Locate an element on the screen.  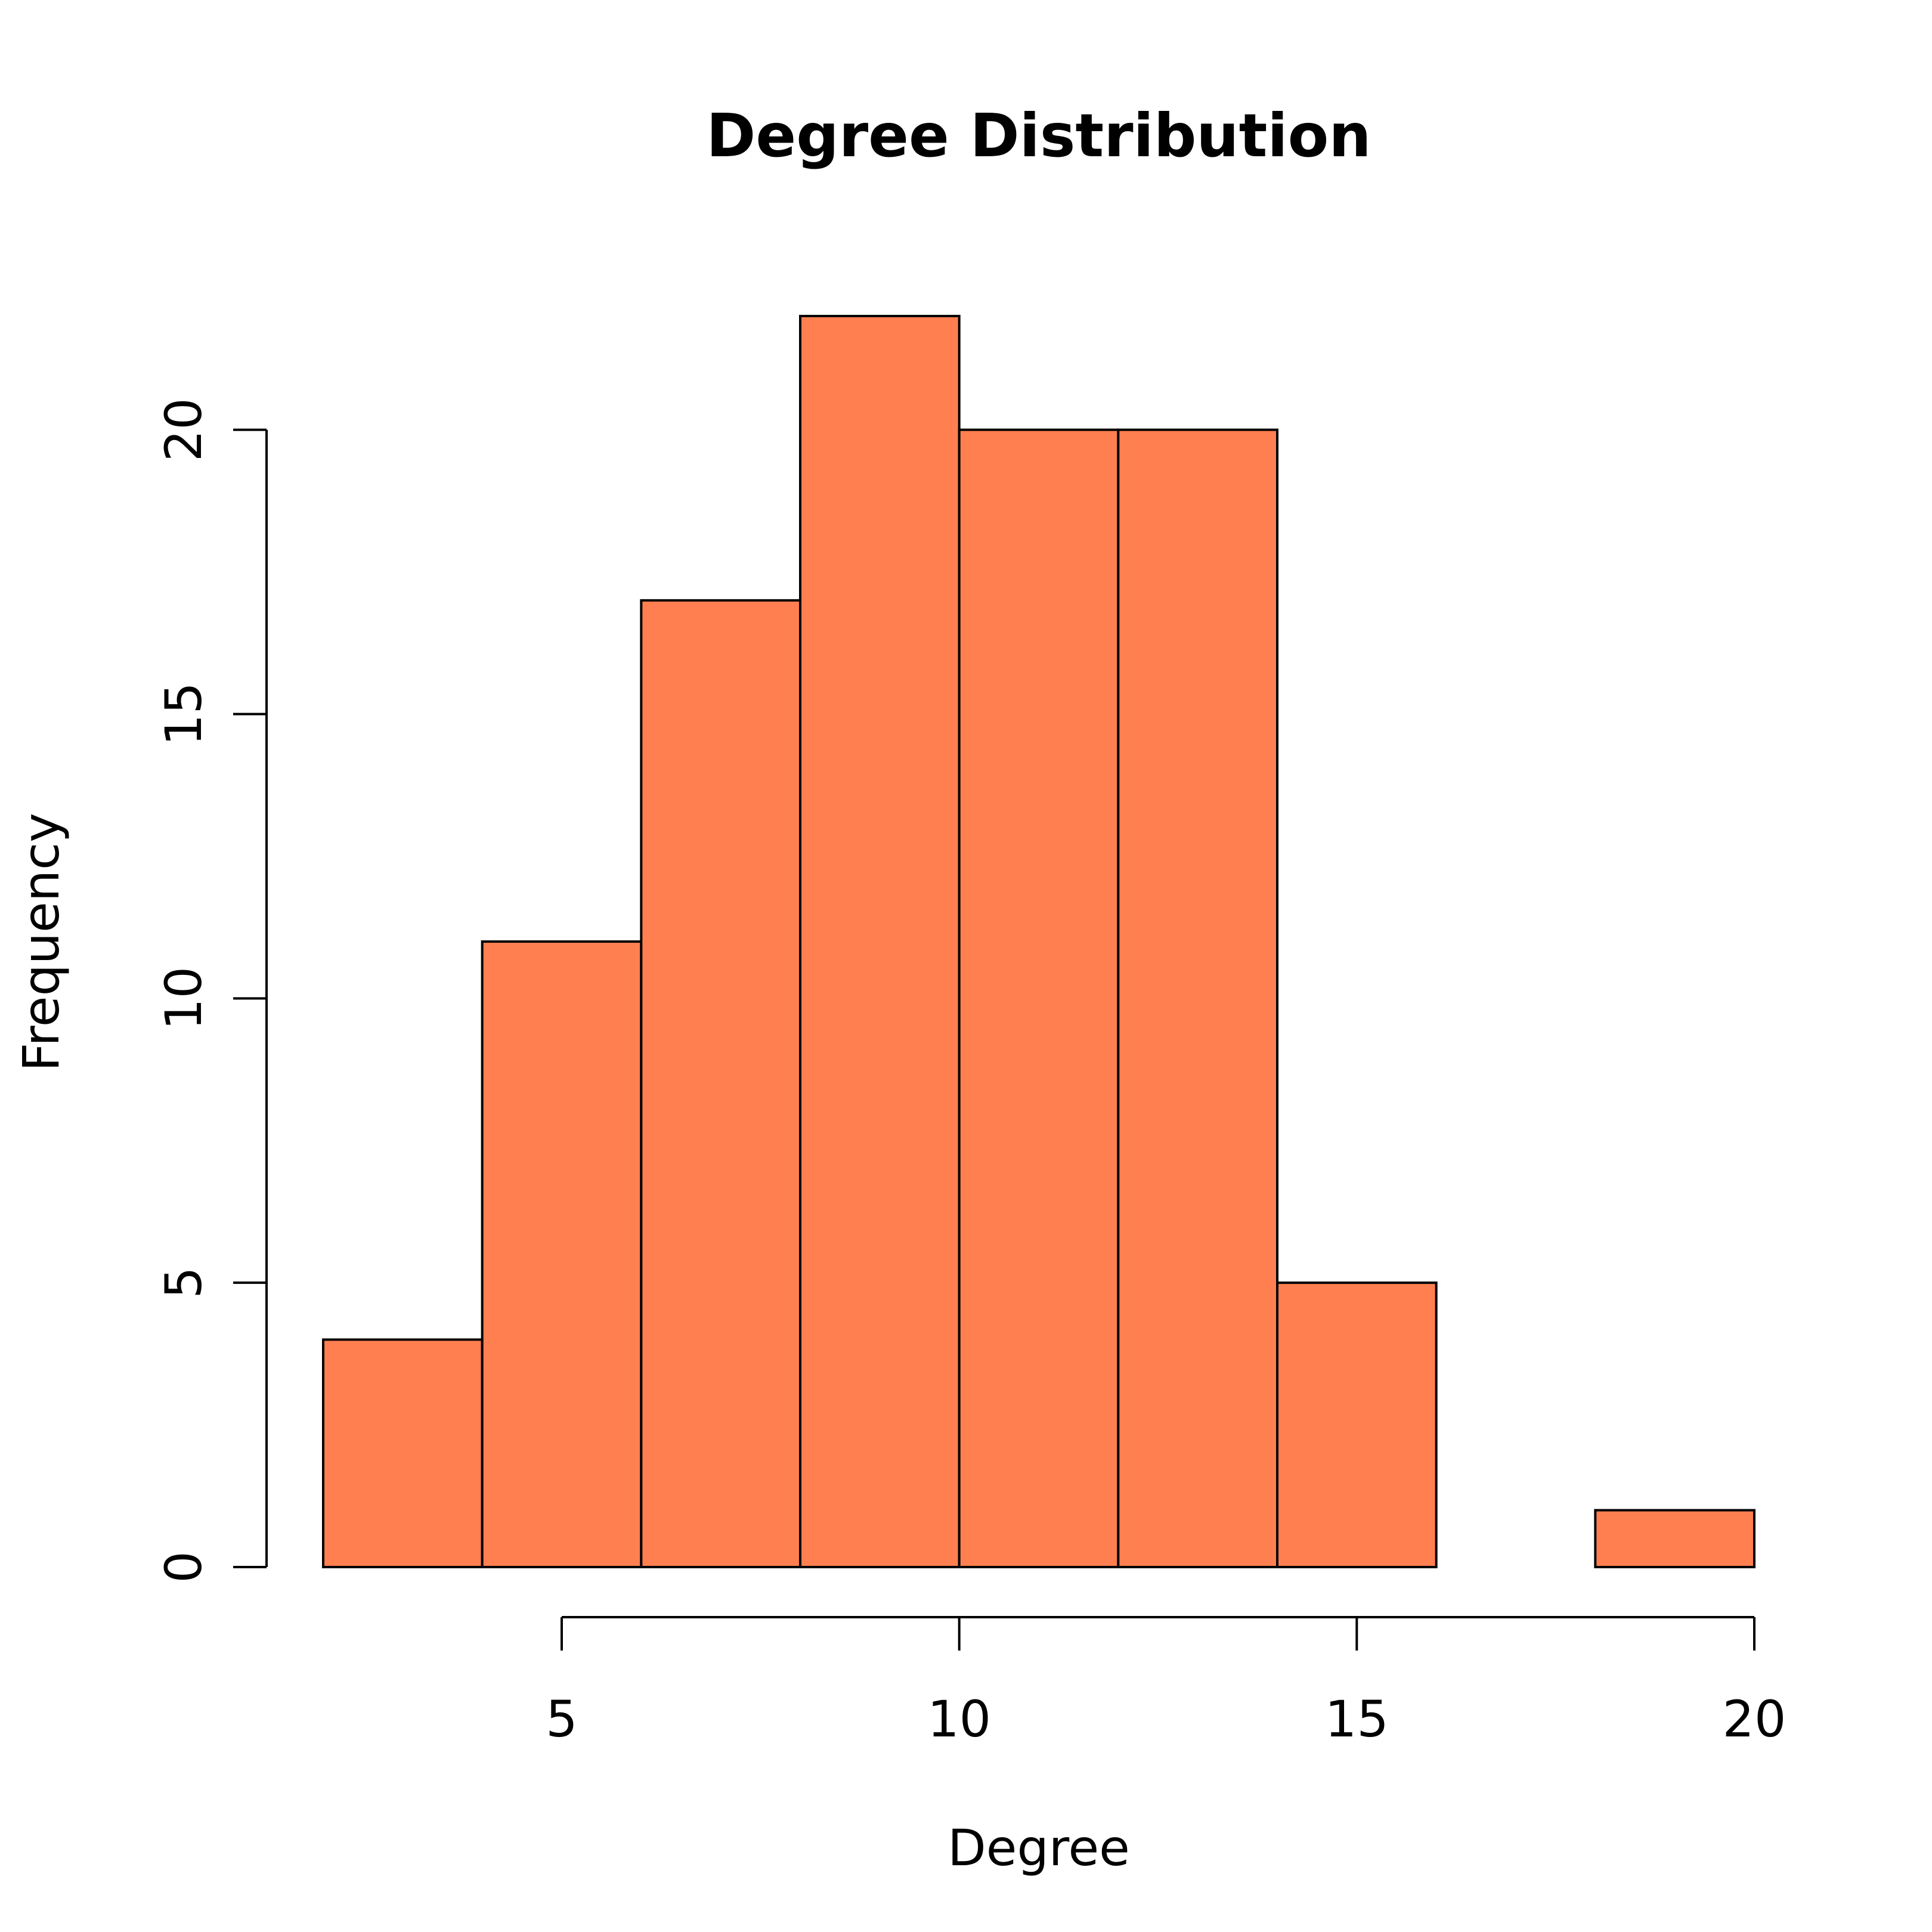
y-ticks-group: 0 5 10 15 20 is located at coordinates (211, 991).